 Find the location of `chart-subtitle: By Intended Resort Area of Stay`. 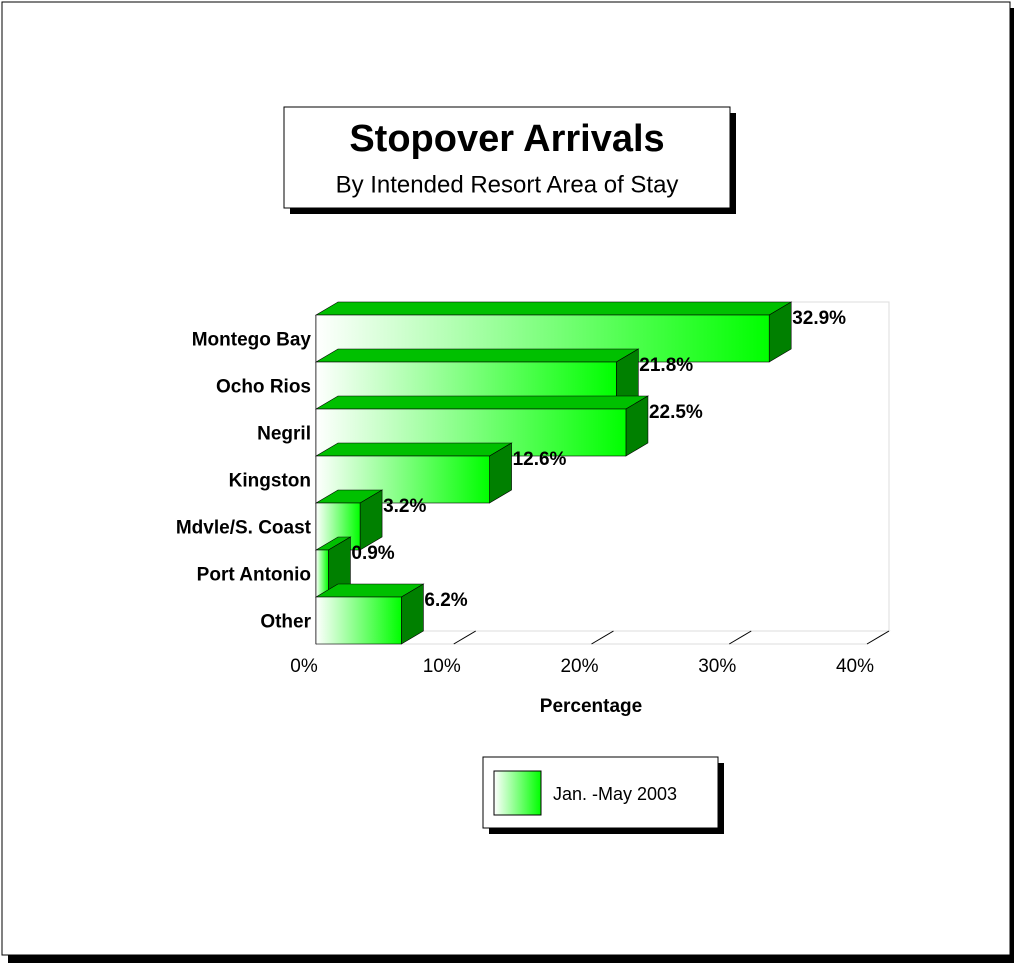

chart-subtitle: By Intended Resort Area of Stay is located at coordinates (507, 184).